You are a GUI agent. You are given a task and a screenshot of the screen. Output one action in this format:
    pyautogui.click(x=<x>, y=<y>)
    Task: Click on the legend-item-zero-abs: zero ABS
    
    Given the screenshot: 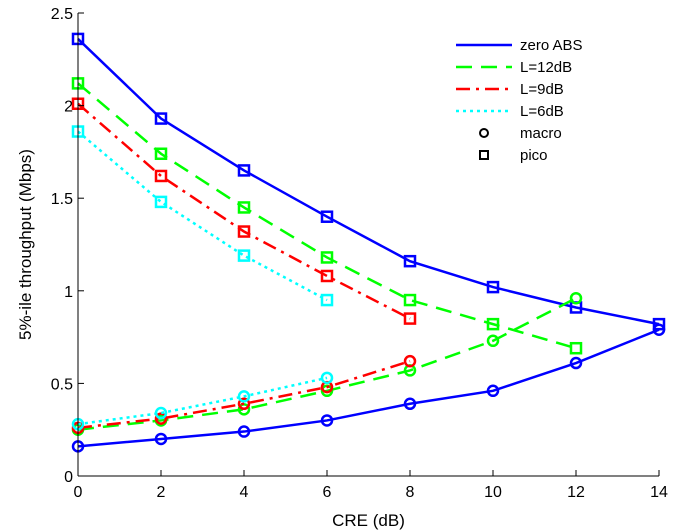 What is the action you would take?
    pyautogui.click(x=519, y=45)
    